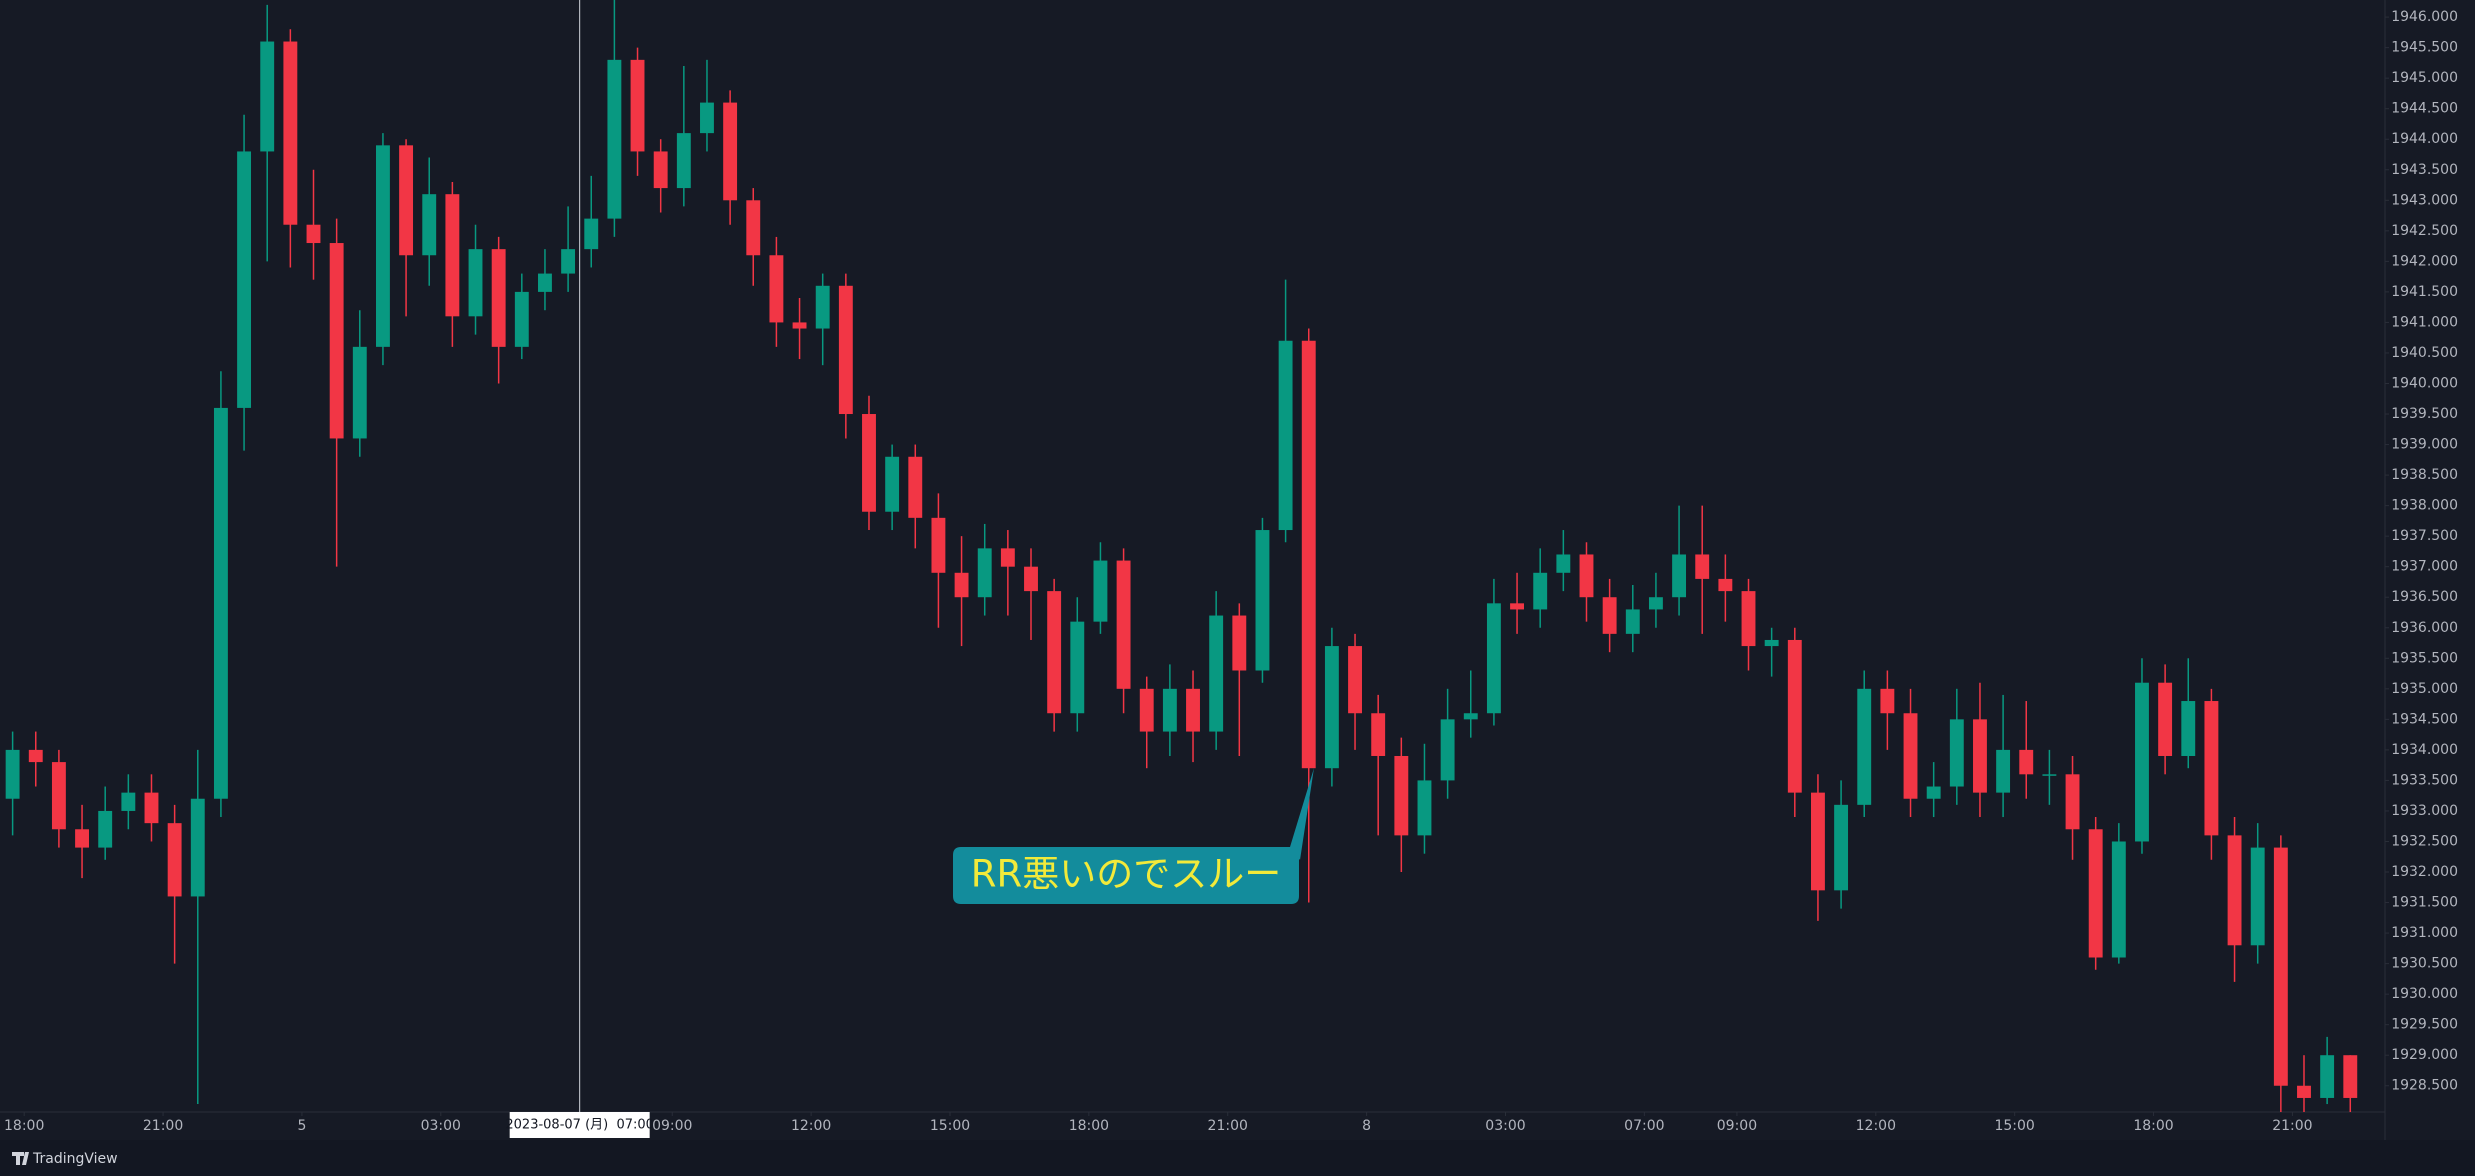  Describe the element at coordinates (2424, 109) in the screenshot. I see `y-tick-label: 1944.500` at that location.